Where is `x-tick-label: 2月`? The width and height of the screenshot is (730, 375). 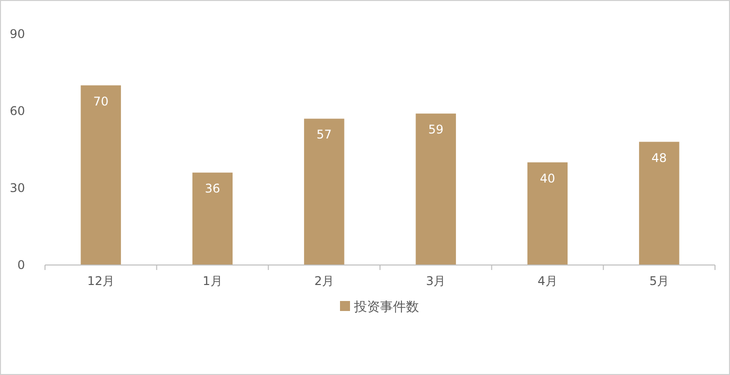
x-tick-label: 2月 is located at coordinates (324, 281).